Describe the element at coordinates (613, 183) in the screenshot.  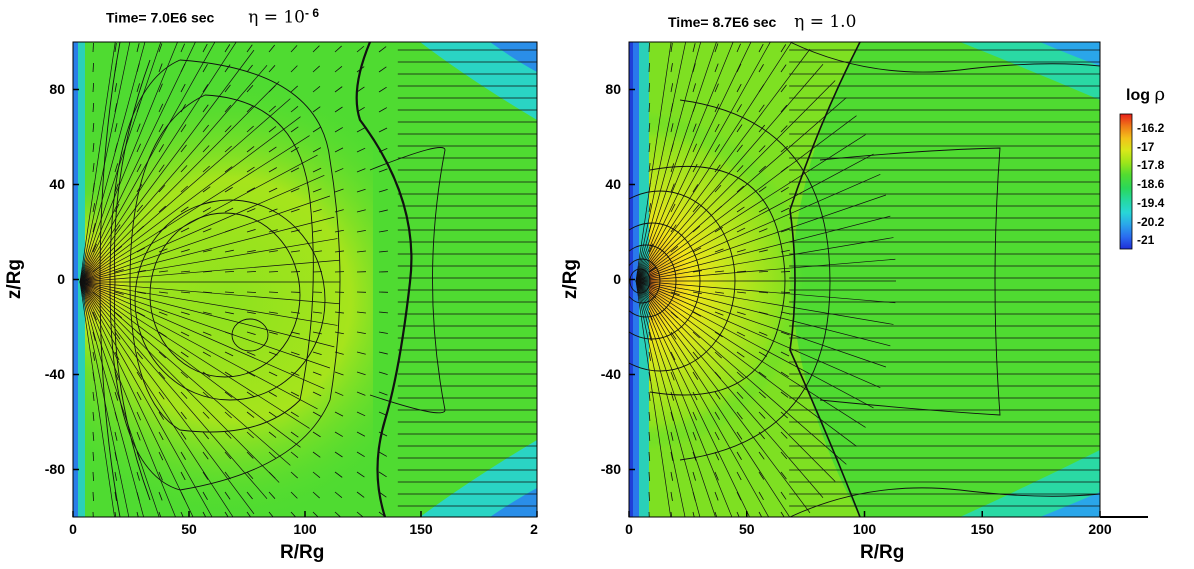
I see `y-tick-label: 40` at that location.